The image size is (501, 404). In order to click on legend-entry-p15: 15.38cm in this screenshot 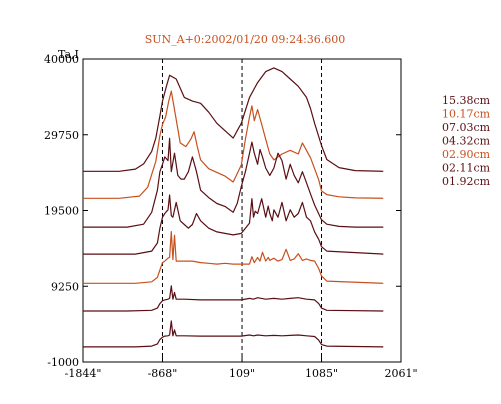, I will do `click(466, 100)`.